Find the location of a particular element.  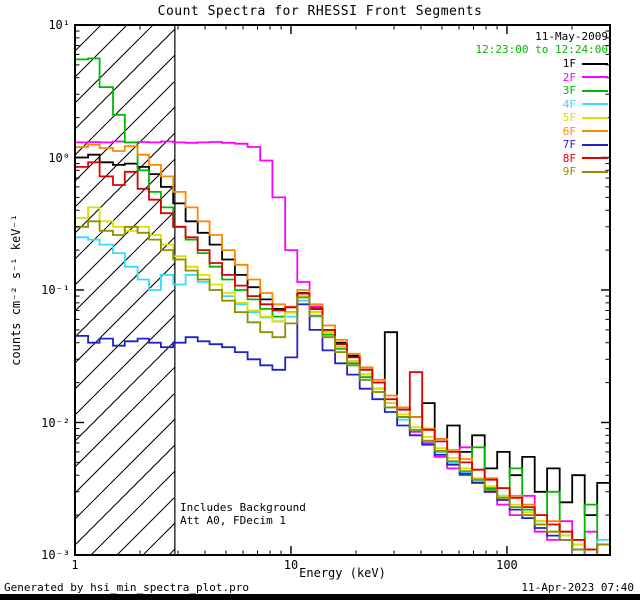

legend-item-1F: 1F is located at coordinates (585, 64).